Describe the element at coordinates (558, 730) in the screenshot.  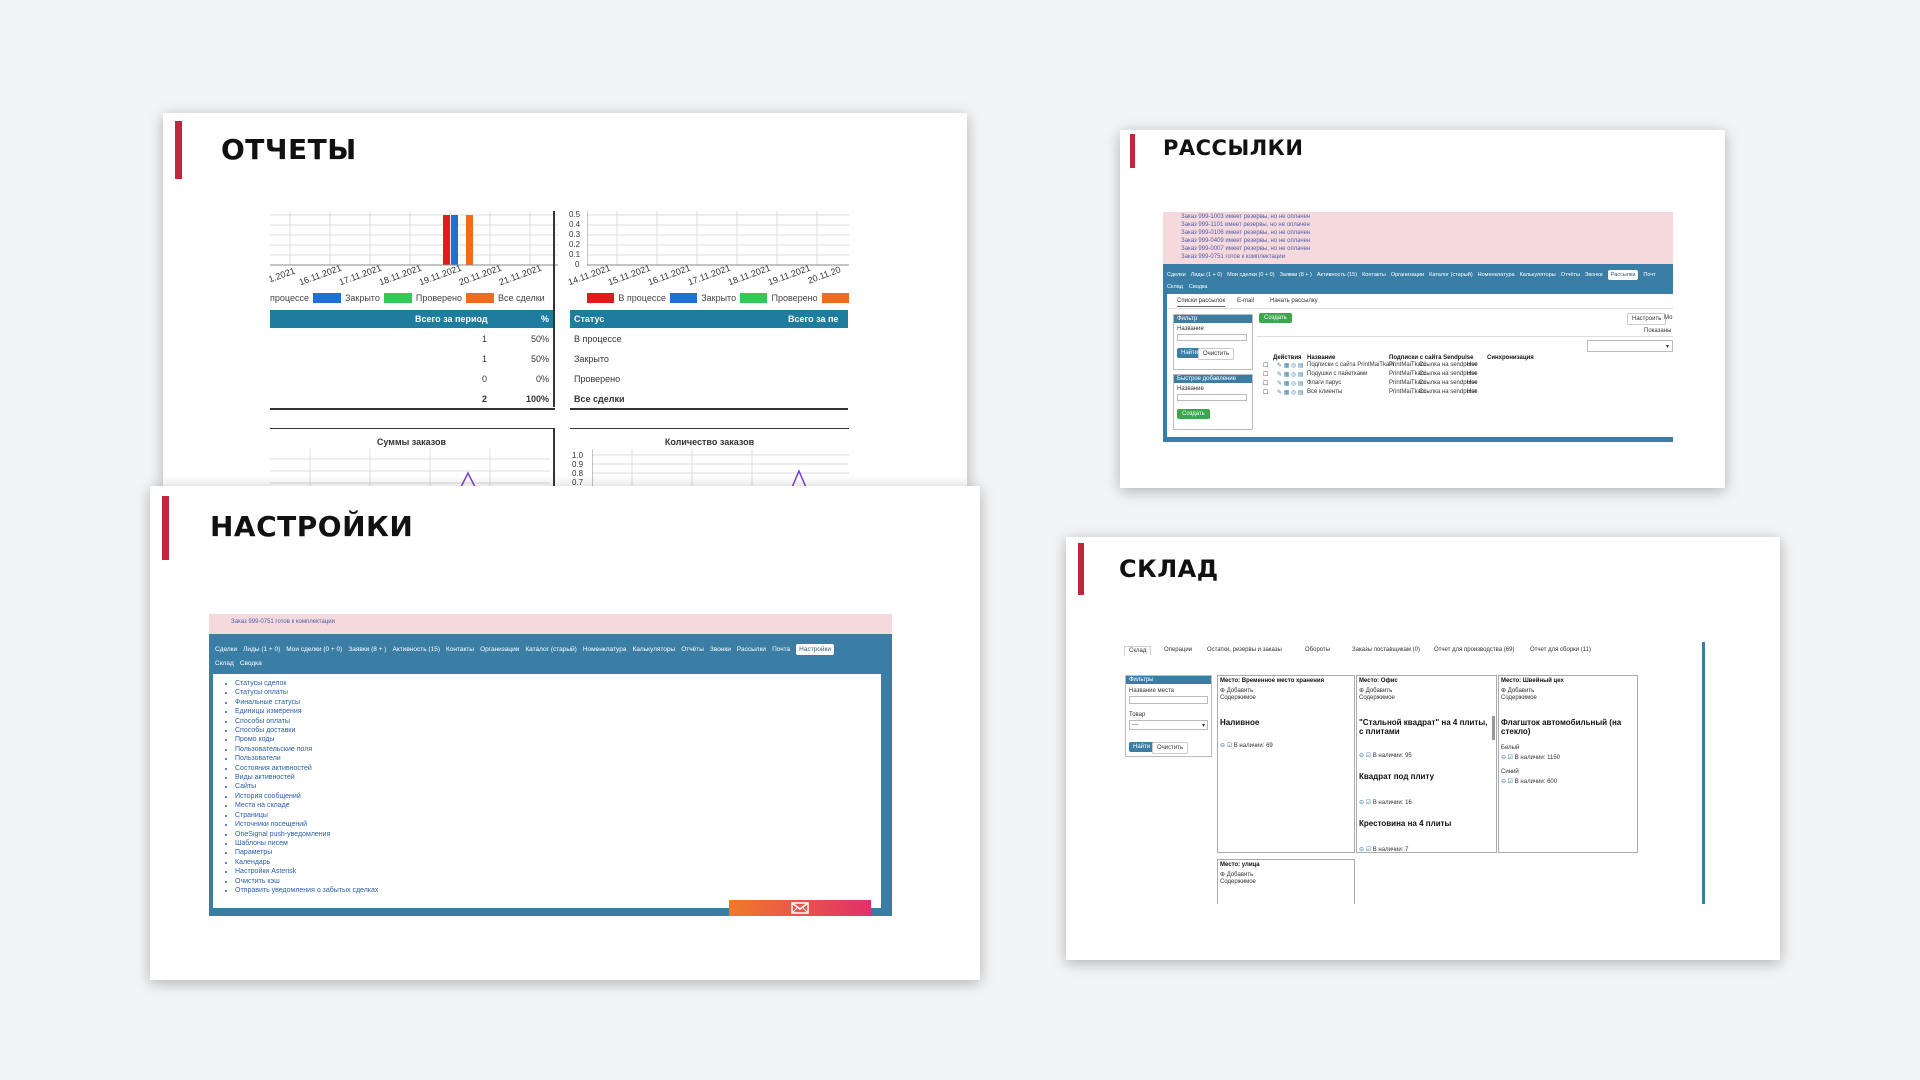
I see `settings-link: Способы доставки` at that location.